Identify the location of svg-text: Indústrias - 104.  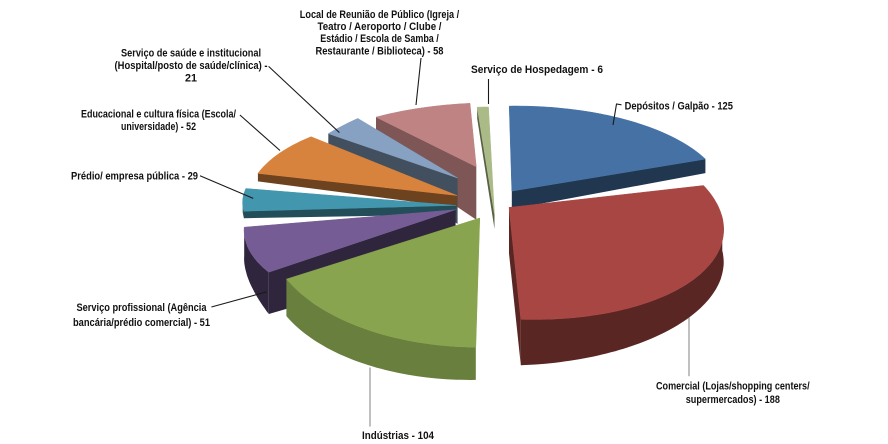
(398, 436).